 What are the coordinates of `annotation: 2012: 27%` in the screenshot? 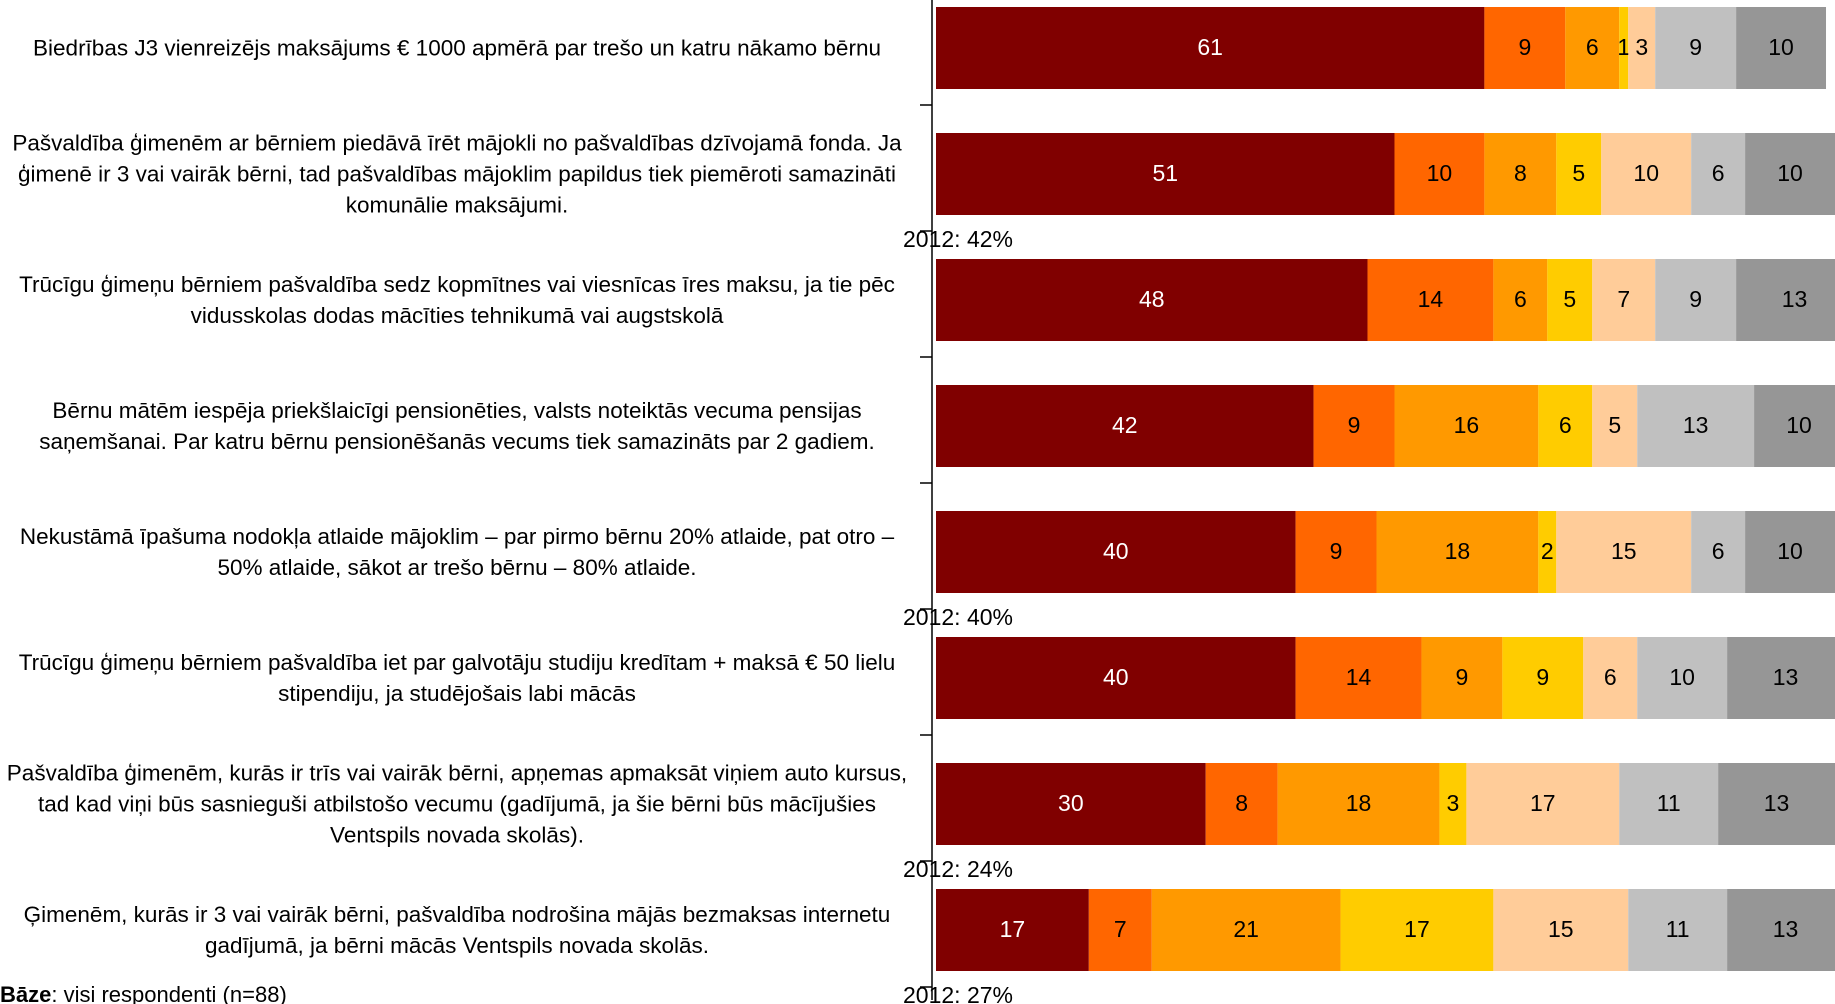 It's located at (958, 993).